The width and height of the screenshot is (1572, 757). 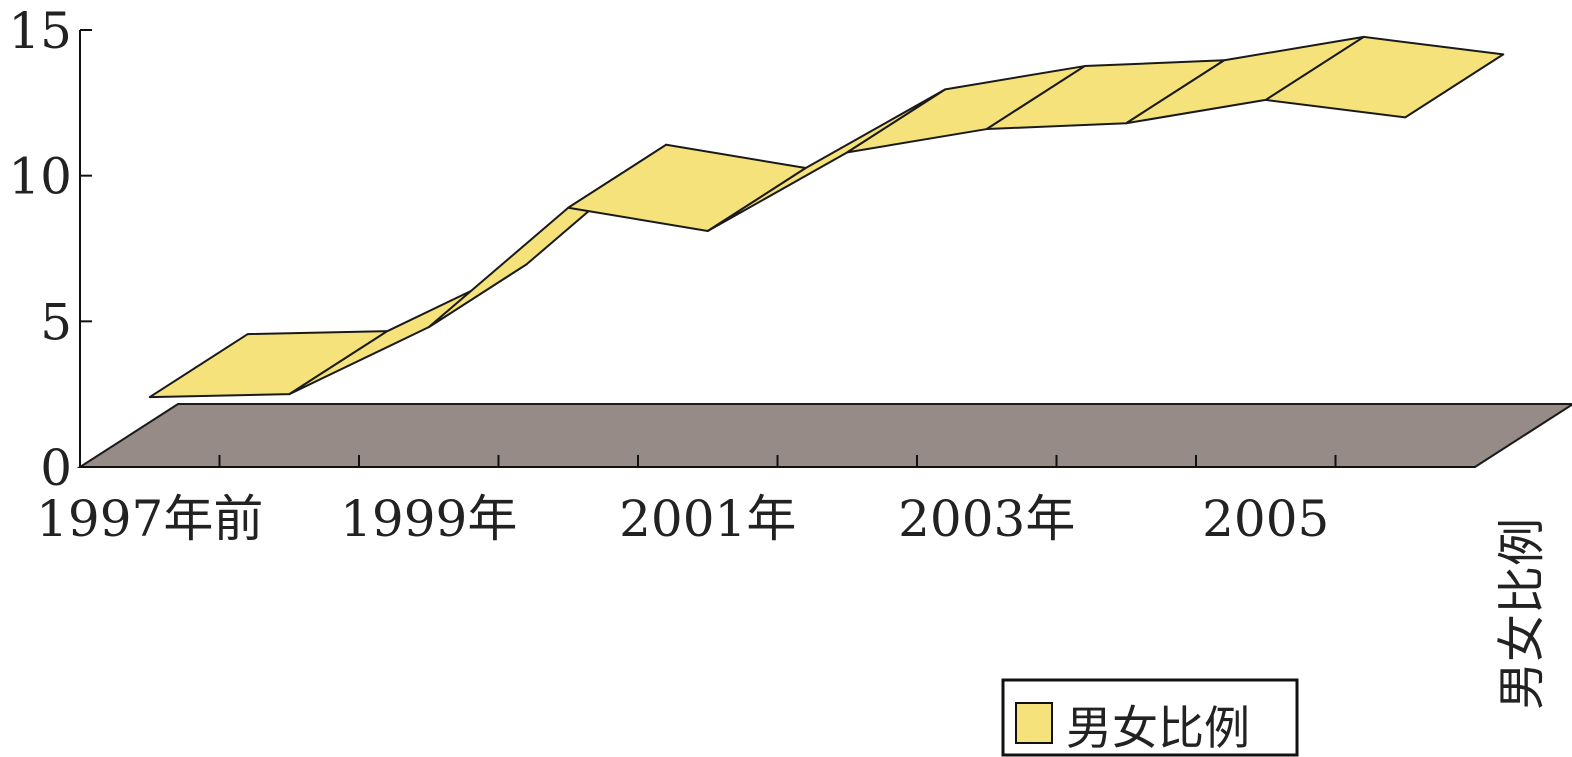 What do you see at coordinates (1265, 519) in the screenshot?
I see `x-tick-label: 2005` at bounding box center [1265, 519].